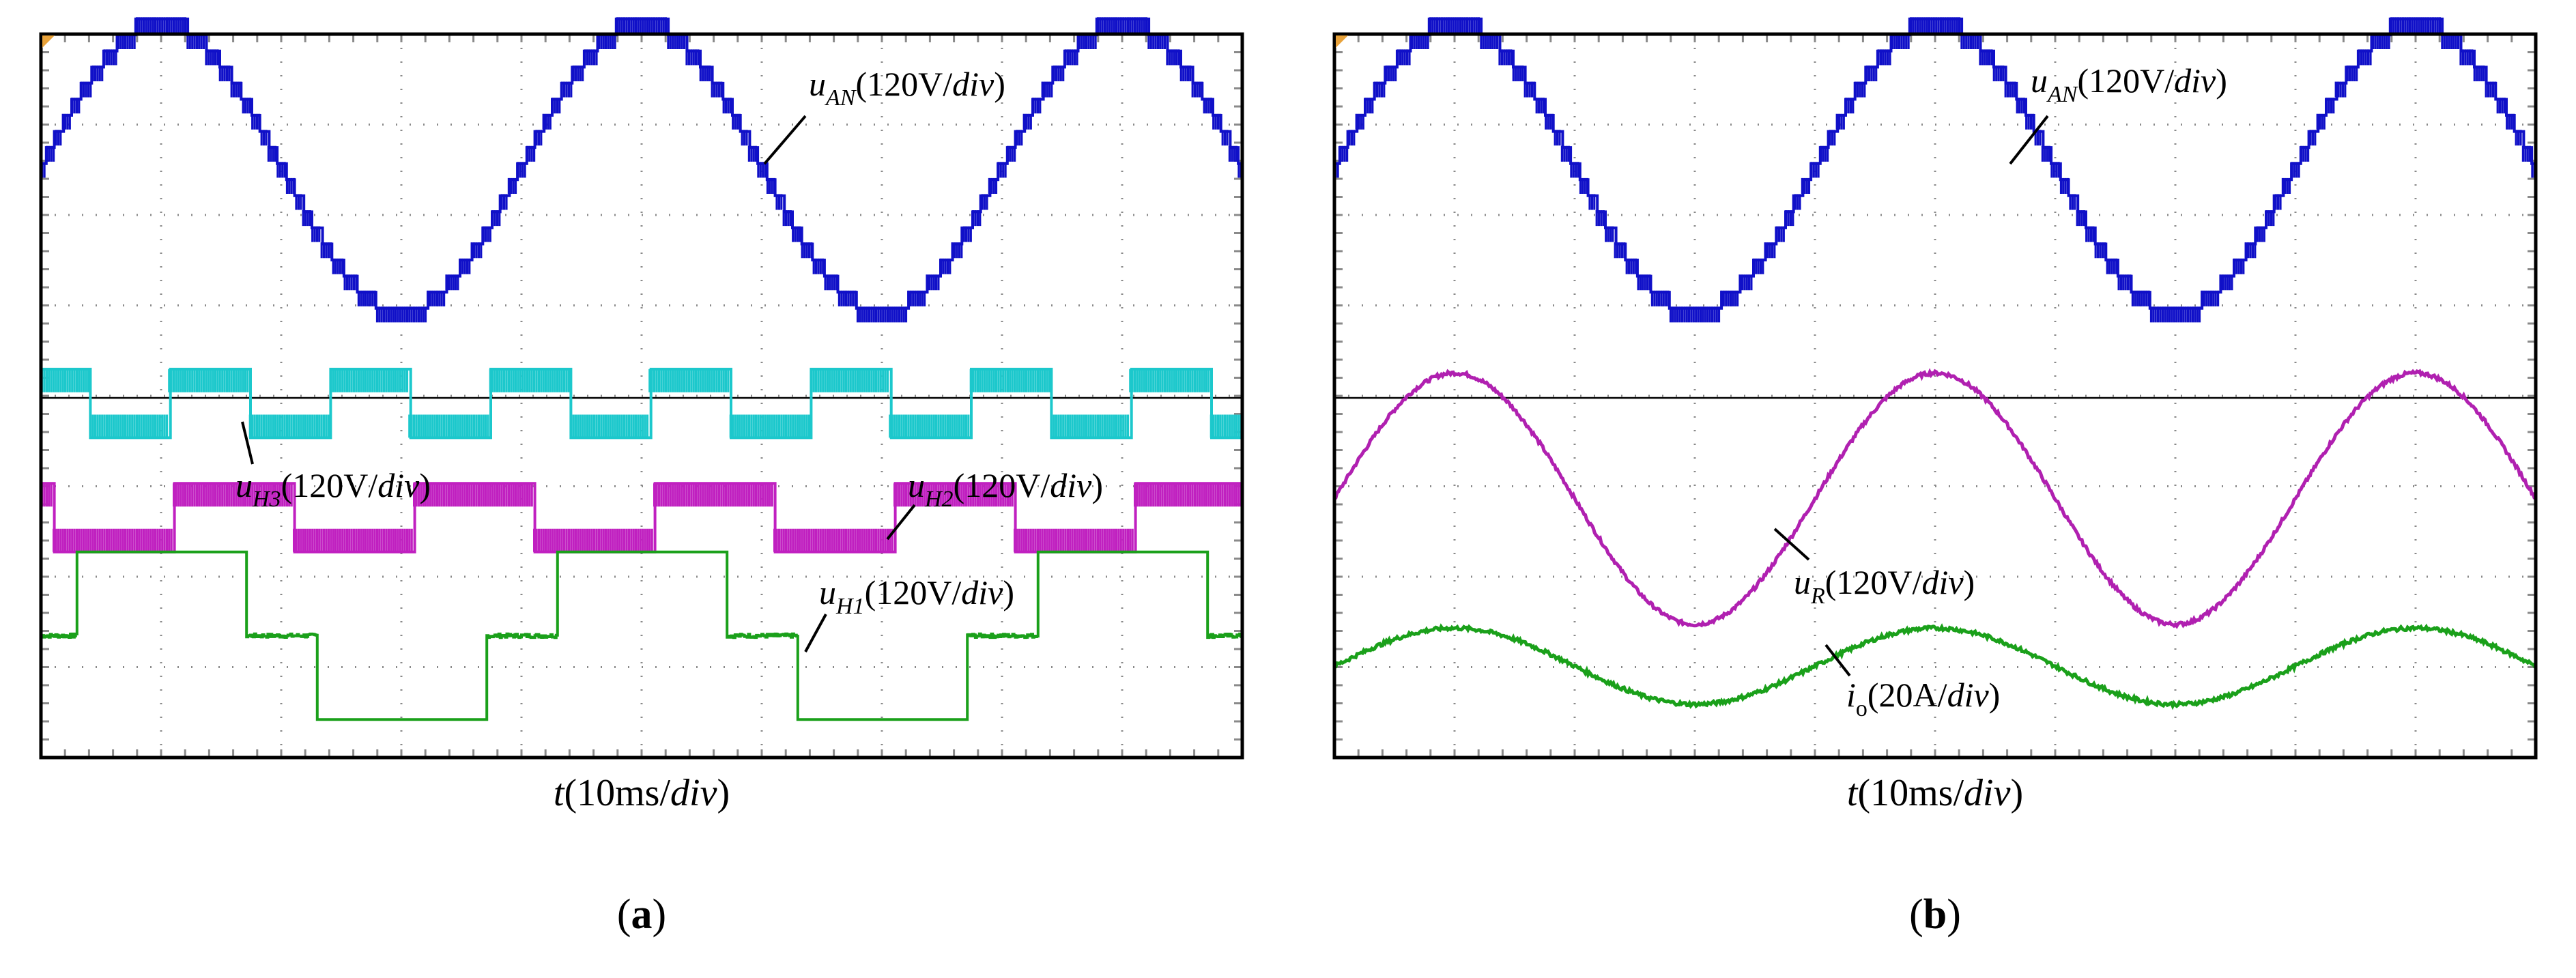 The width and height of the screenshot is (2576, 978). What do you see at coordinates (1935, 793) in the screenshot?
I see `x-axis-label-b: t(10ms/div)` at bounding box center [1935, 793].